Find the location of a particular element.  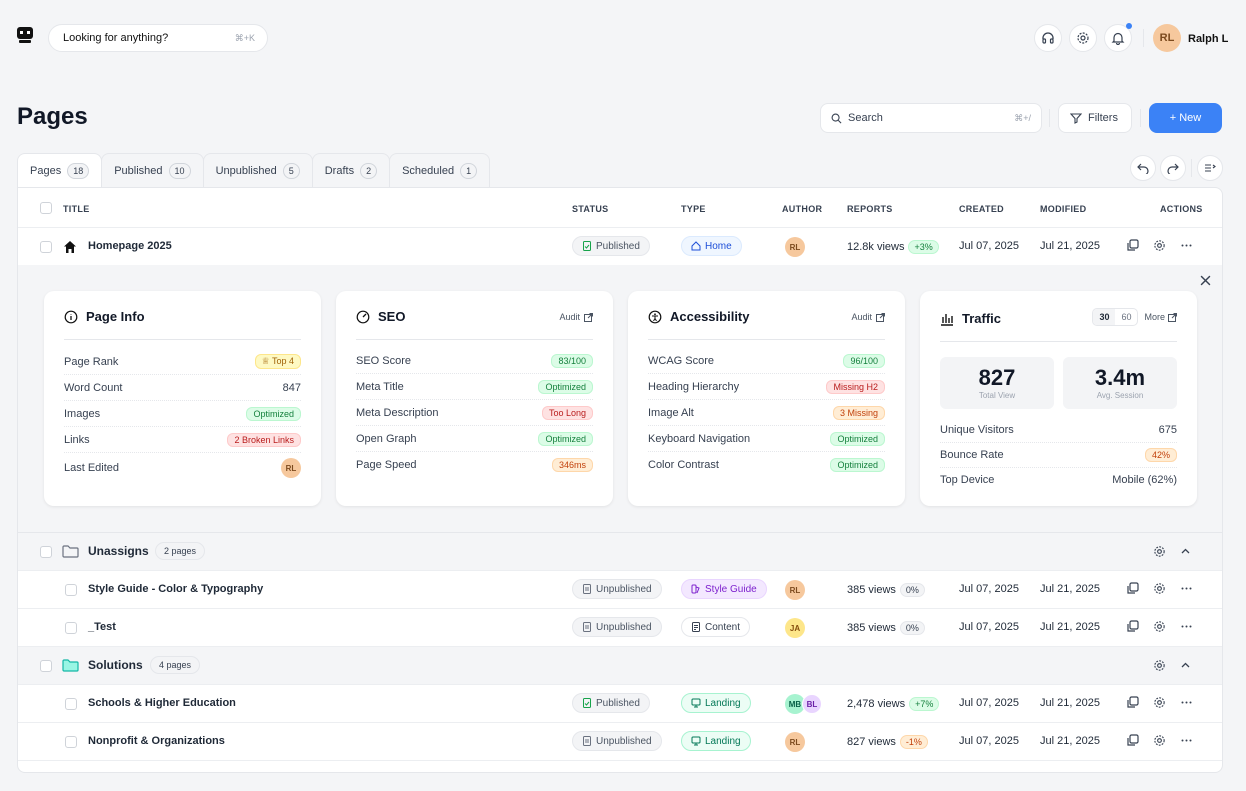

search-icon is located at coordinates (836, 118).